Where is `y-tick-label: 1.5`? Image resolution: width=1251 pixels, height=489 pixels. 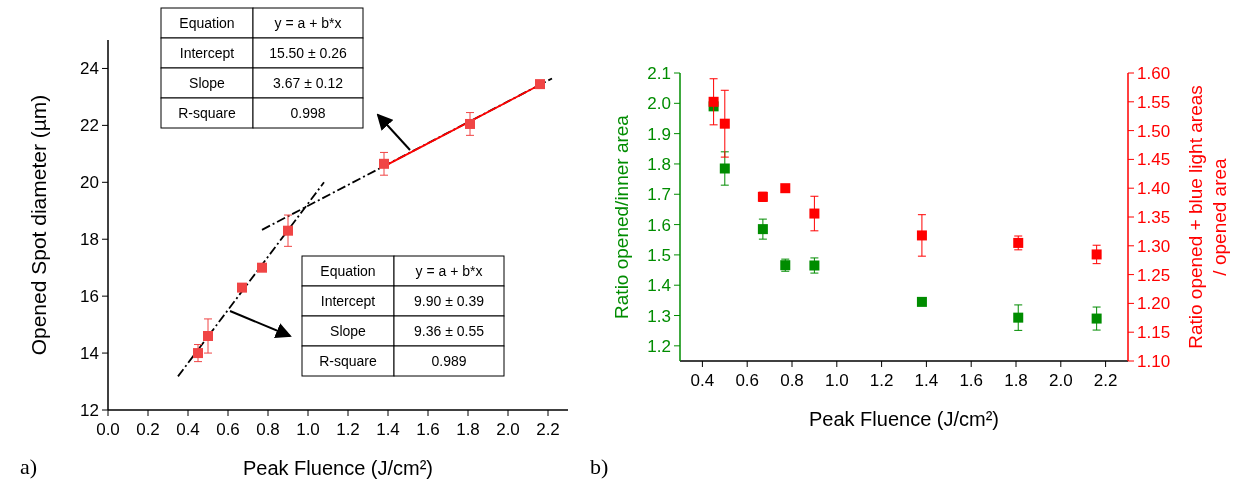
y-tick-label: 1.5 is located at coordinates (659, 255).